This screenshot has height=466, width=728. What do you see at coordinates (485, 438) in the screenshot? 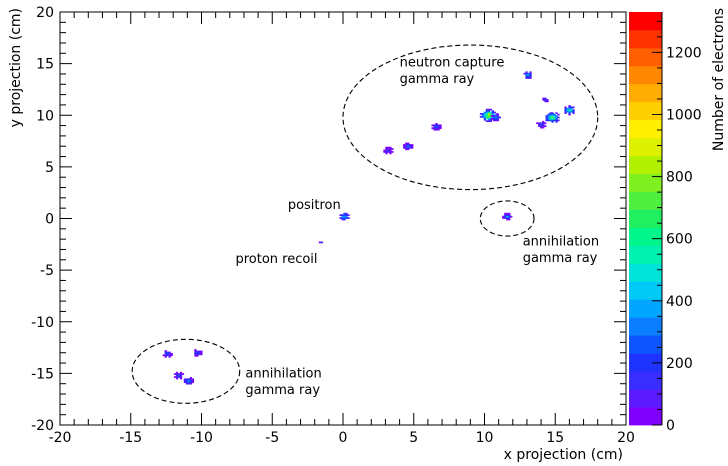
I see `x-tick-label: 10` at bounding box center [485, 438].